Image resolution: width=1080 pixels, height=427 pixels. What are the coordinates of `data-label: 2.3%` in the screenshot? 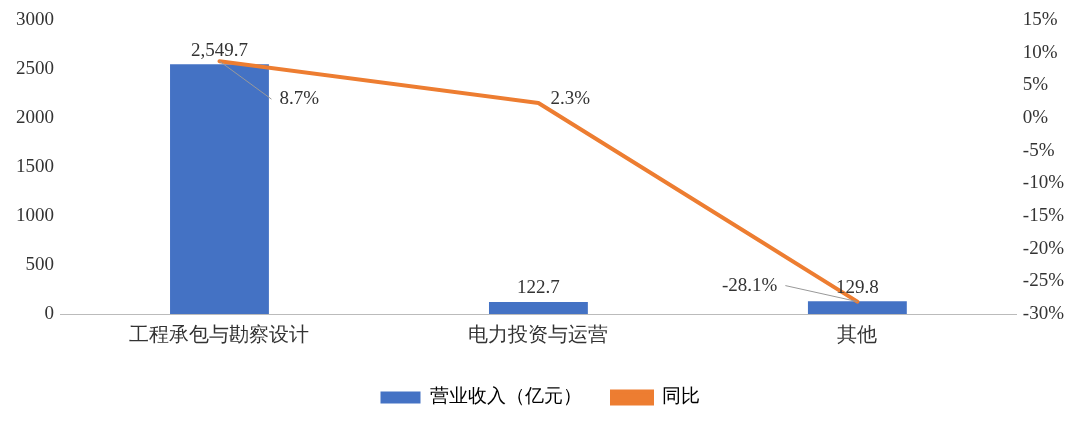 It's located at (570, 97).